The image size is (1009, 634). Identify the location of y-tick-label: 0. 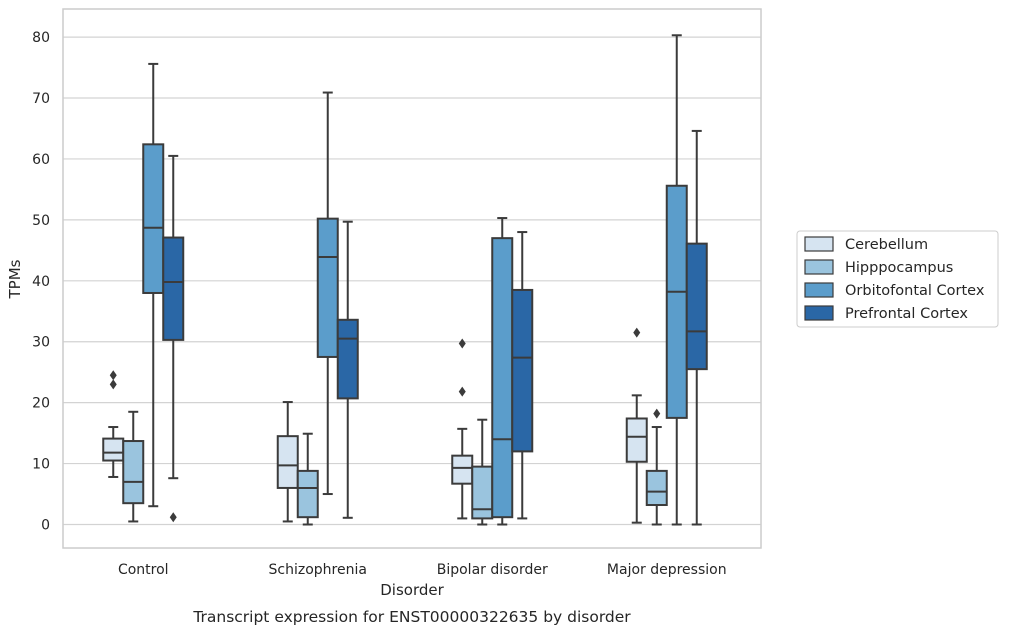
(45, 526).